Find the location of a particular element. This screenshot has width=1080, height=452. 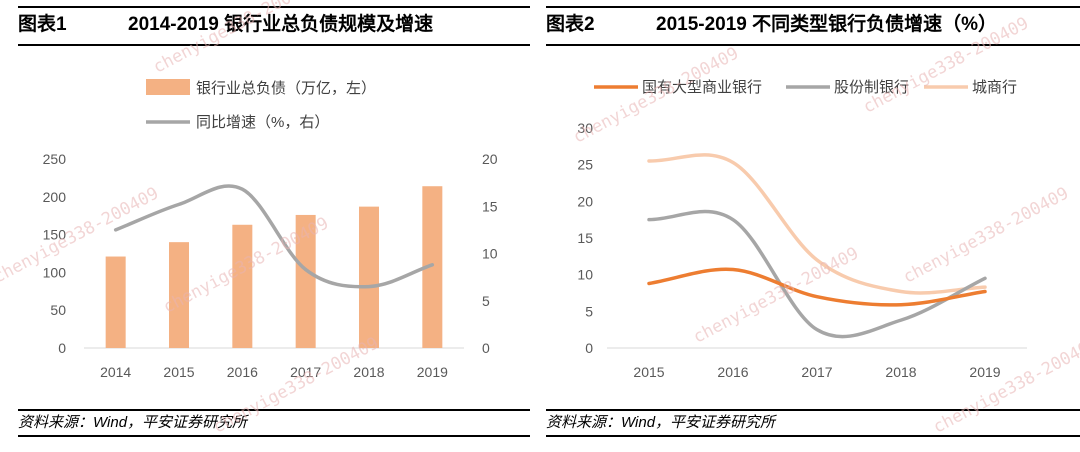

y-left-tick-label: 100 is located at coordinates (55, 272).